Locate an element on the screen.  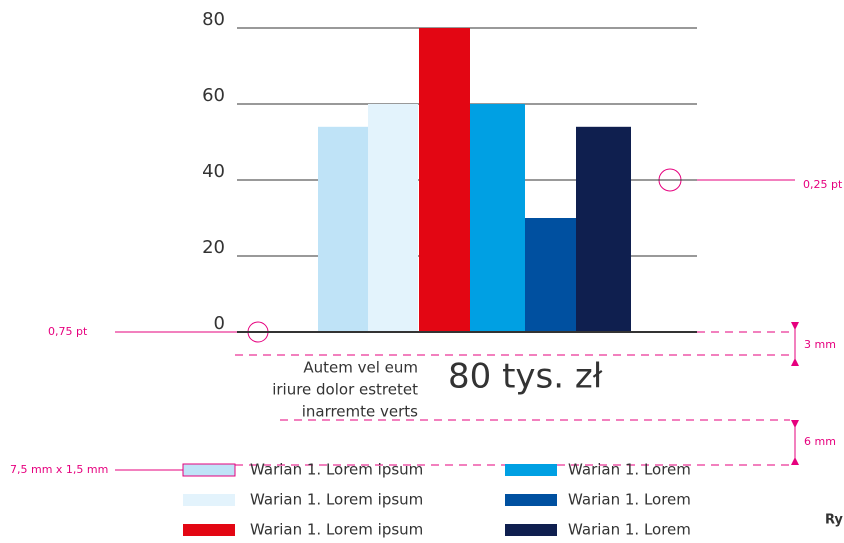
y-tick-label: 20 is located at coordinates (213, 247).